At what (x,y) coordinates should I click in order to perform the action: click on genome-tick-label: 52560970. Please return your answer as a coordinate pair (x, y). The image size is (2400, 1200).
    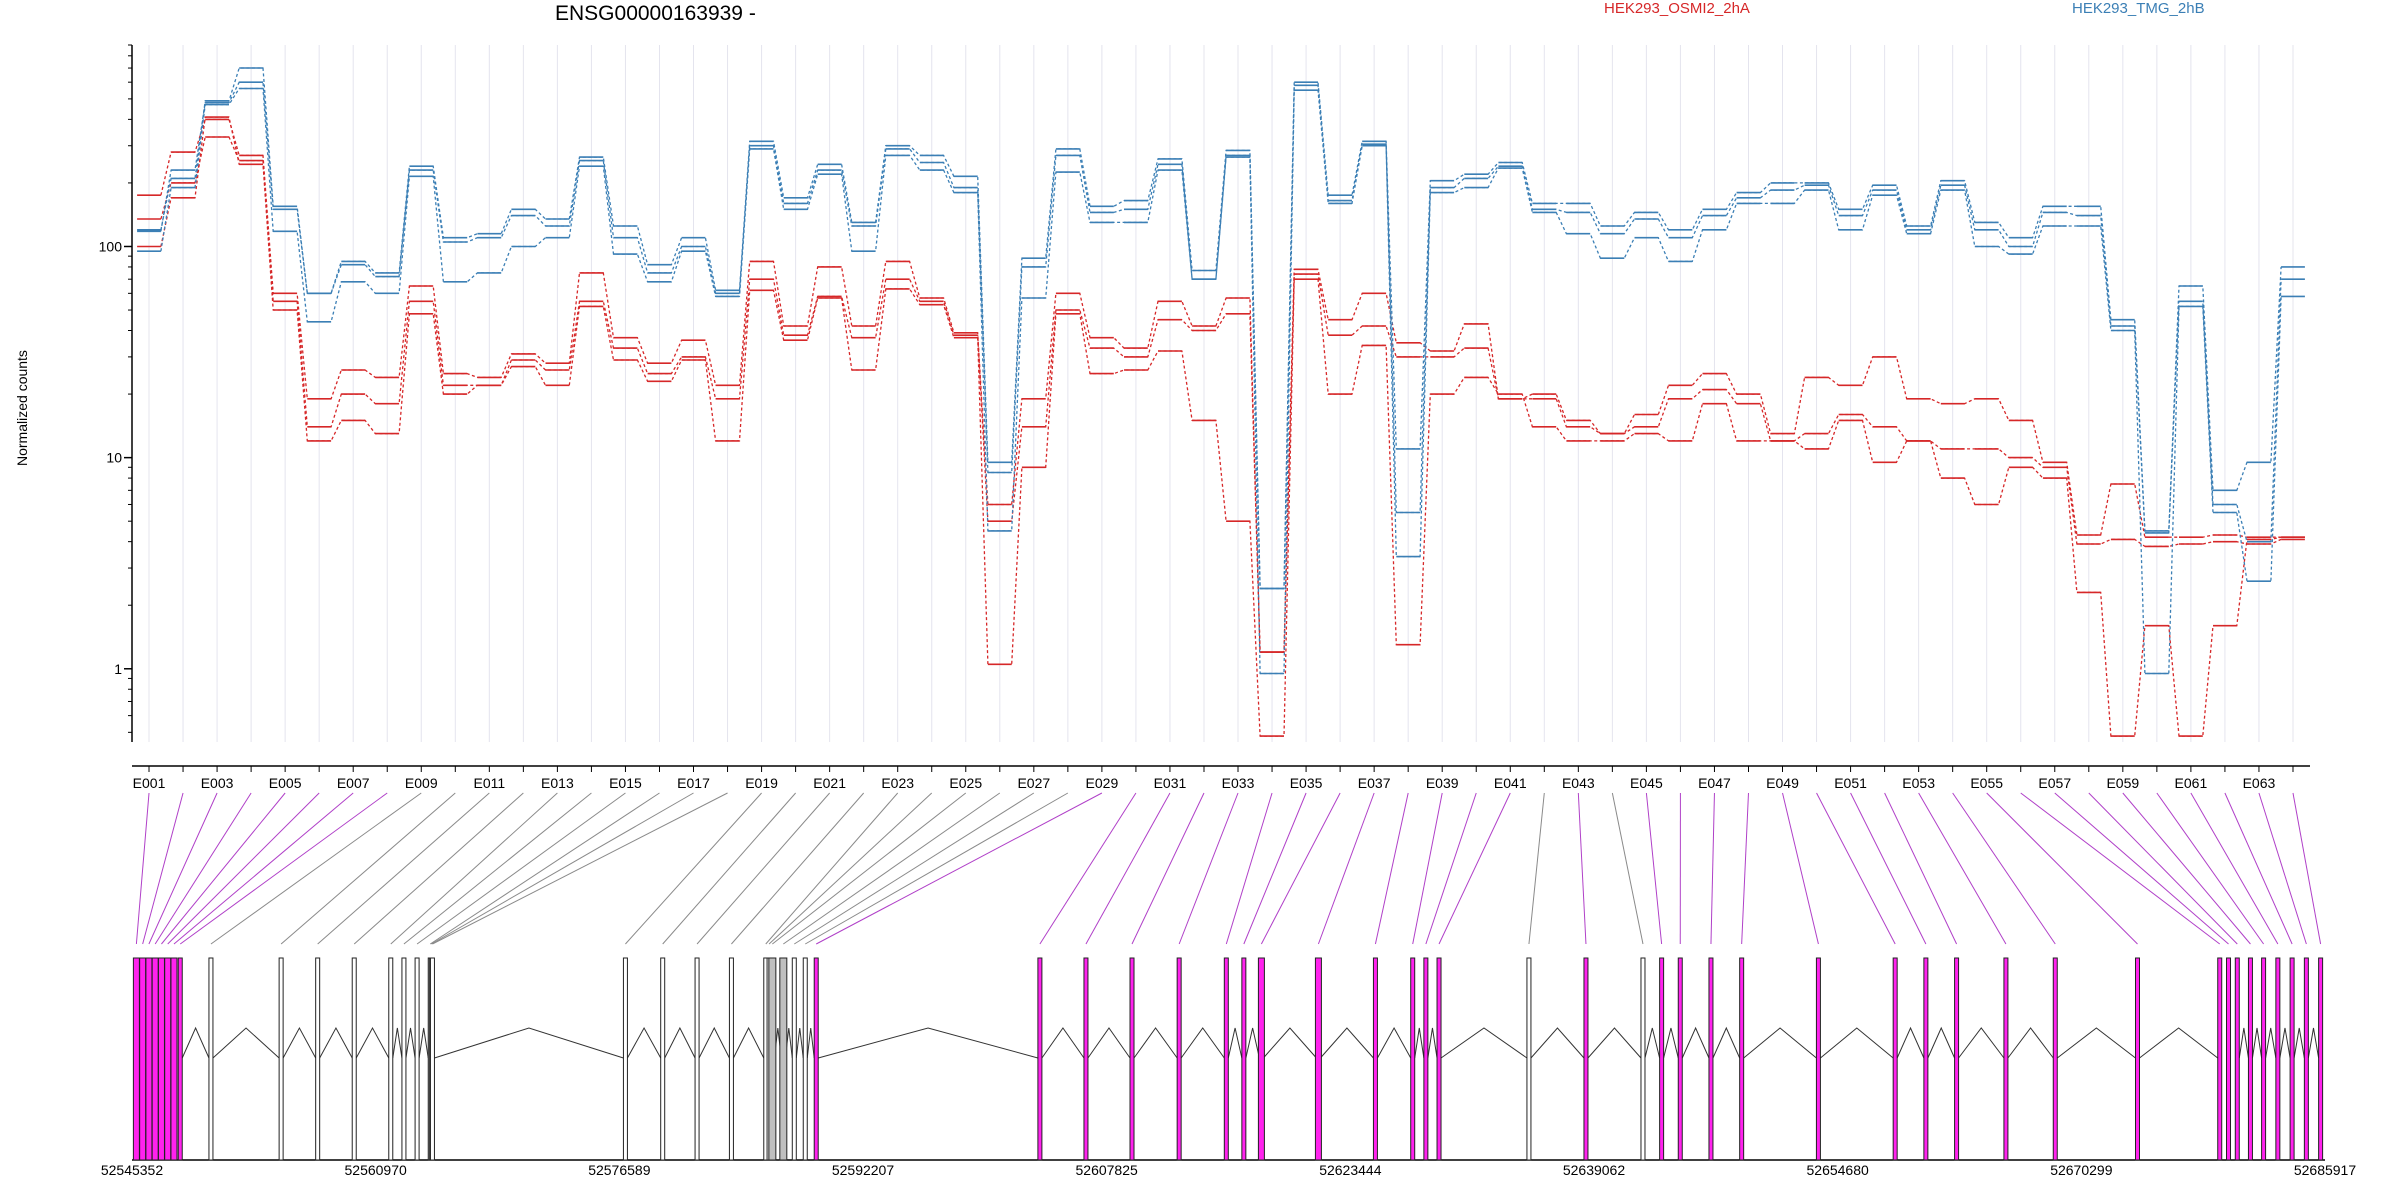
    Looking at the image, I should click on (376, 1170).